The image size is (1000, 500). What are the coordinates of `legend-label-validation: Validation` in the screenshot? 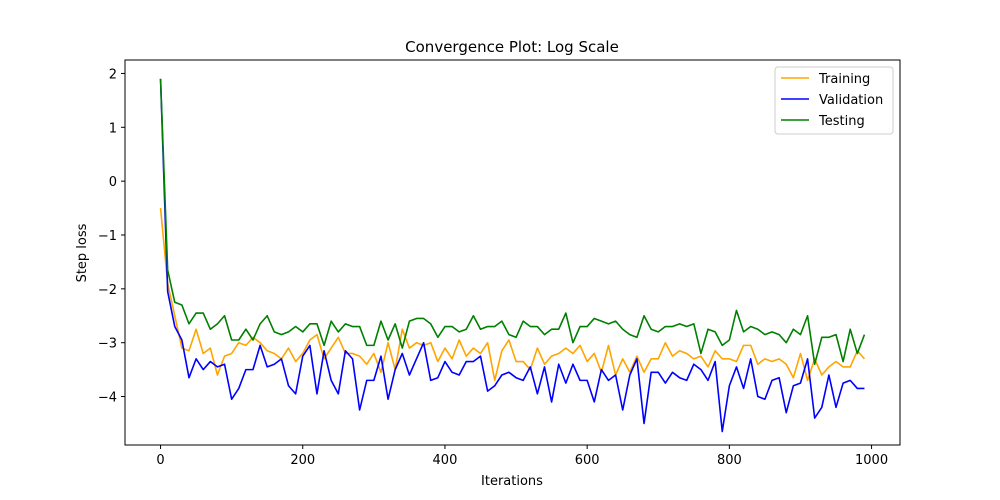 It's located at (851, 100).